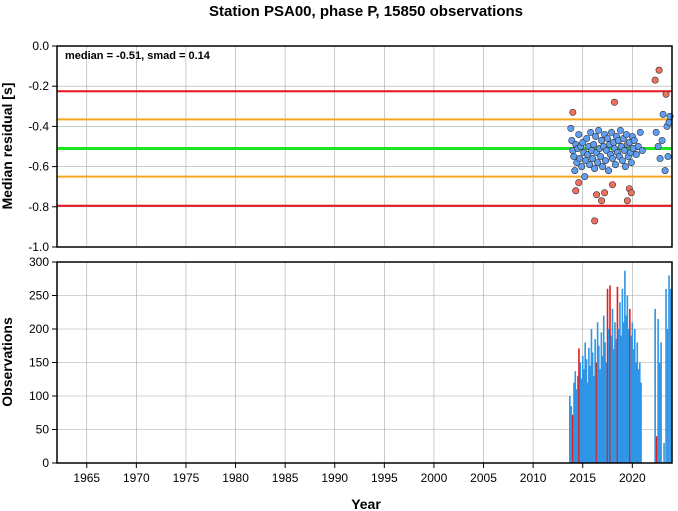  What do you see at coordinates (42, 146) in the screenshot?
I see `top-y-ticks: 0.0 -0.2 -0.4 -0.6 -0.8 -1.0` at bounding box center [42, 146].